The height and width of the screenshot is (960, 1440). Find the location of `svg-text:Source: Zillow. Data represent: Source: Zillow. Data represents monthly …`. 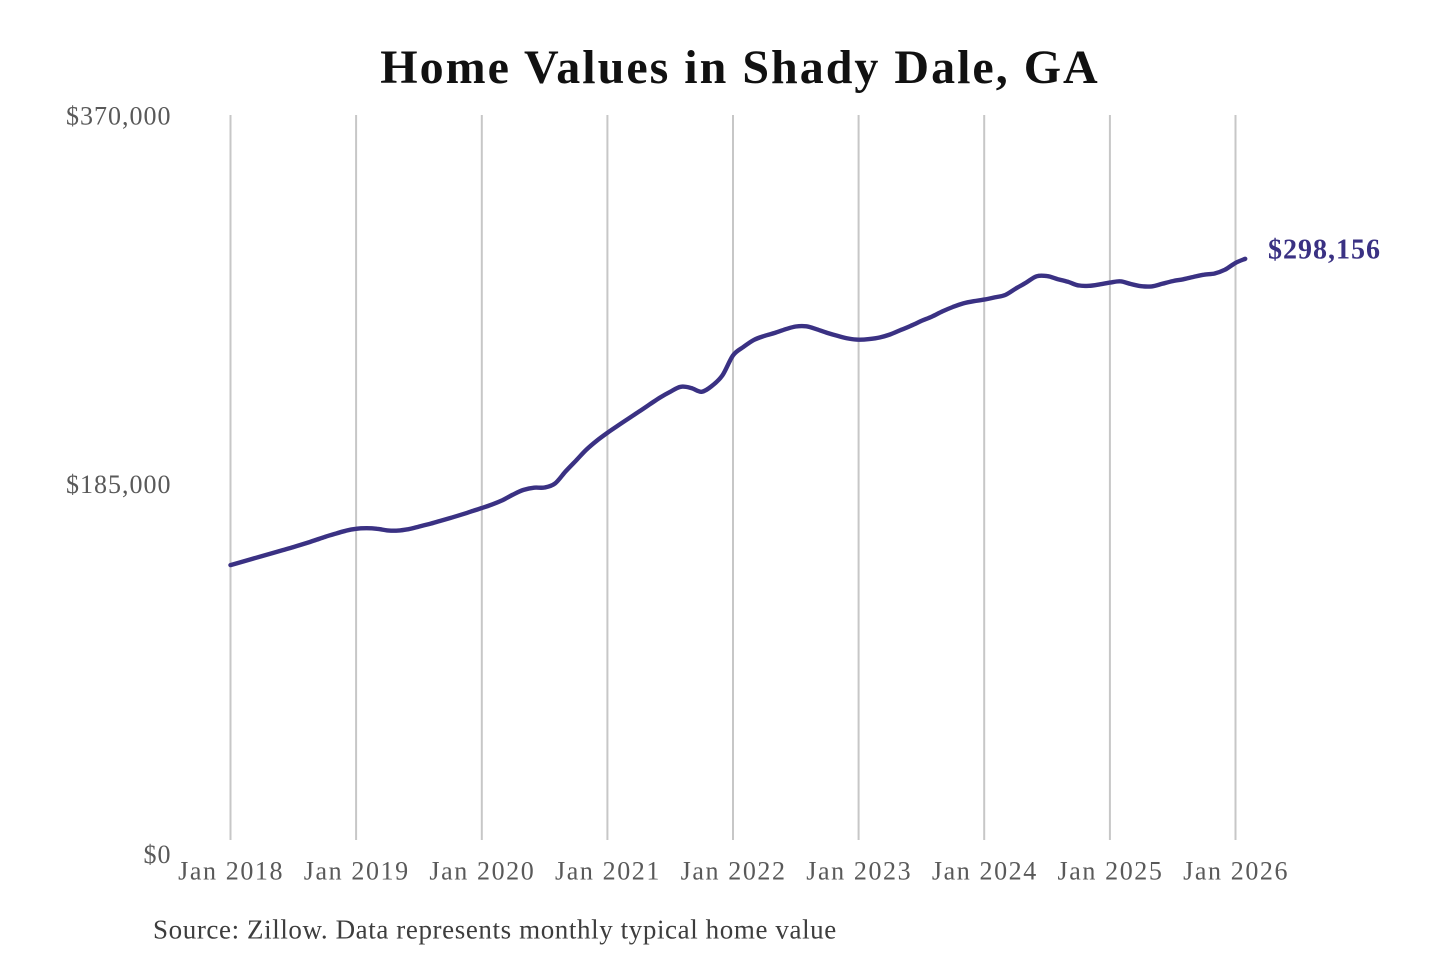

svg-text:Source: Zillow. Data represent: Source: Zillow. Data represents monthly … is located at coordinates (495, 930).